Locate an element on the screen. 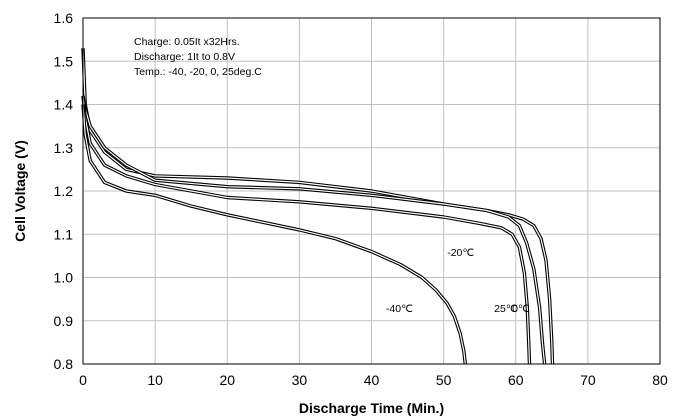 This screenshot has height=419, width=687. y-tick-label: 1.5 is located at coordinates (64, 61).